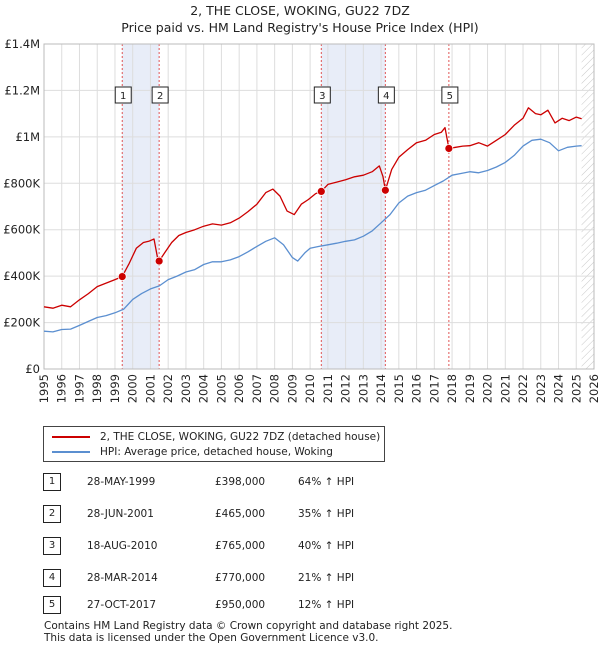  I want to click on sale-hpi-change: 21% ↑ HPI, so click(326, 578).